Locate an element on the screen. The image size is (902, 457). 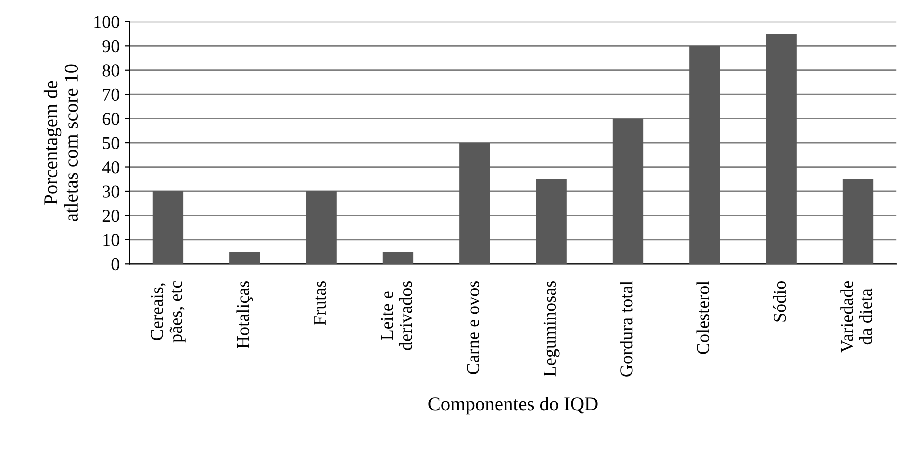
y-tick-label: 100 is located at coordinates (107, 22).